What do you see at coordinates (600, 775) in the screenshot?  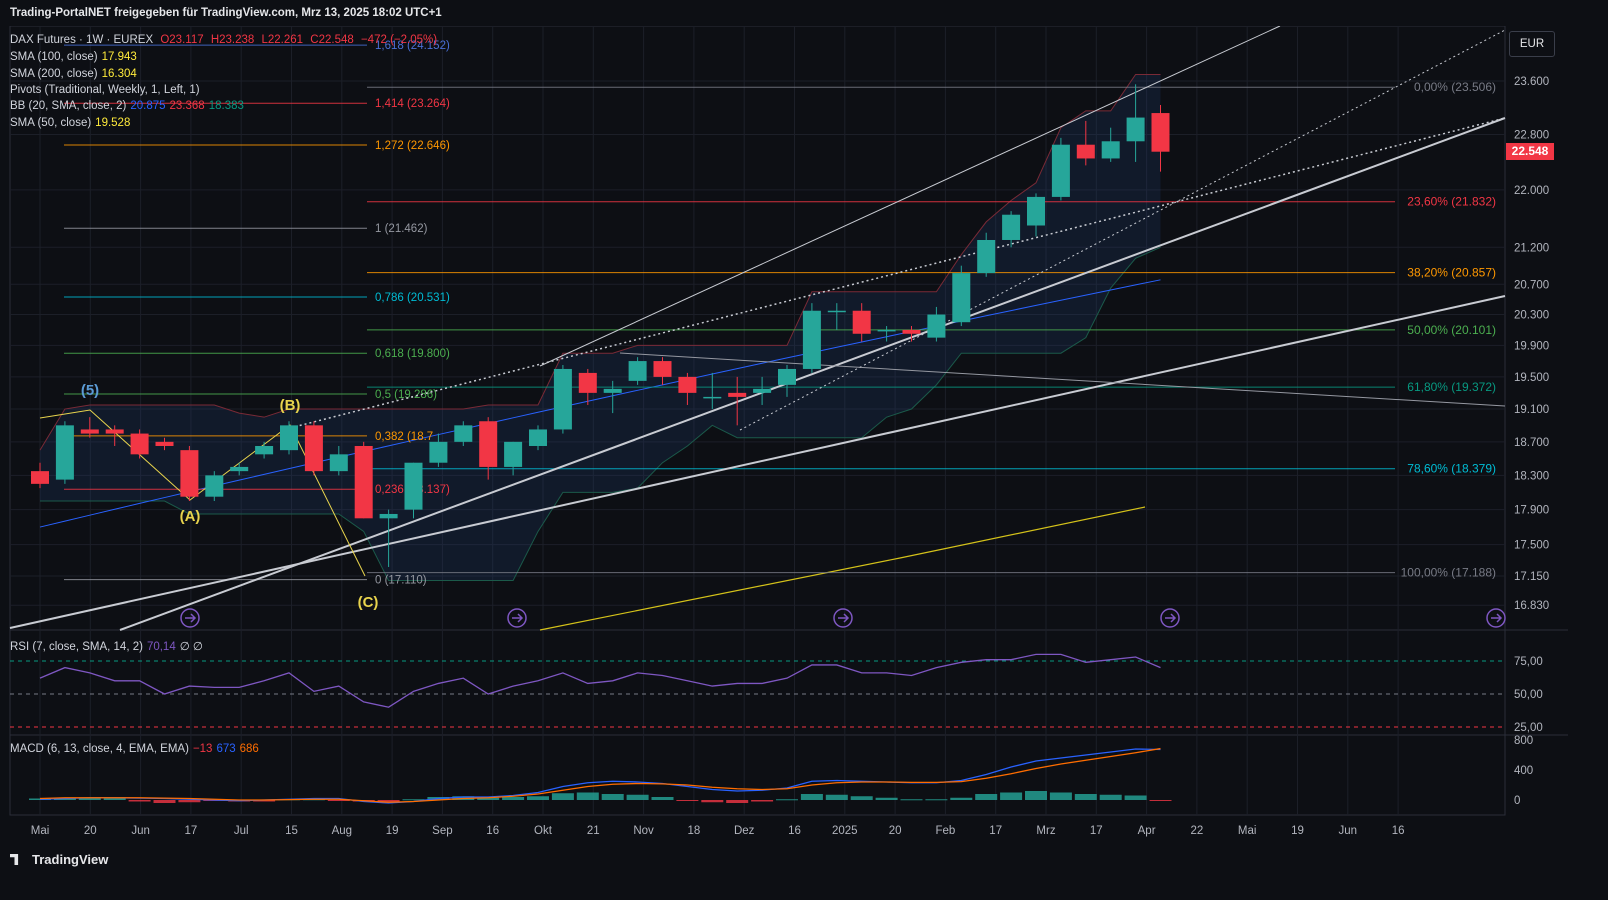 I see `macd-signal-line` at bounding box center [600, 775].